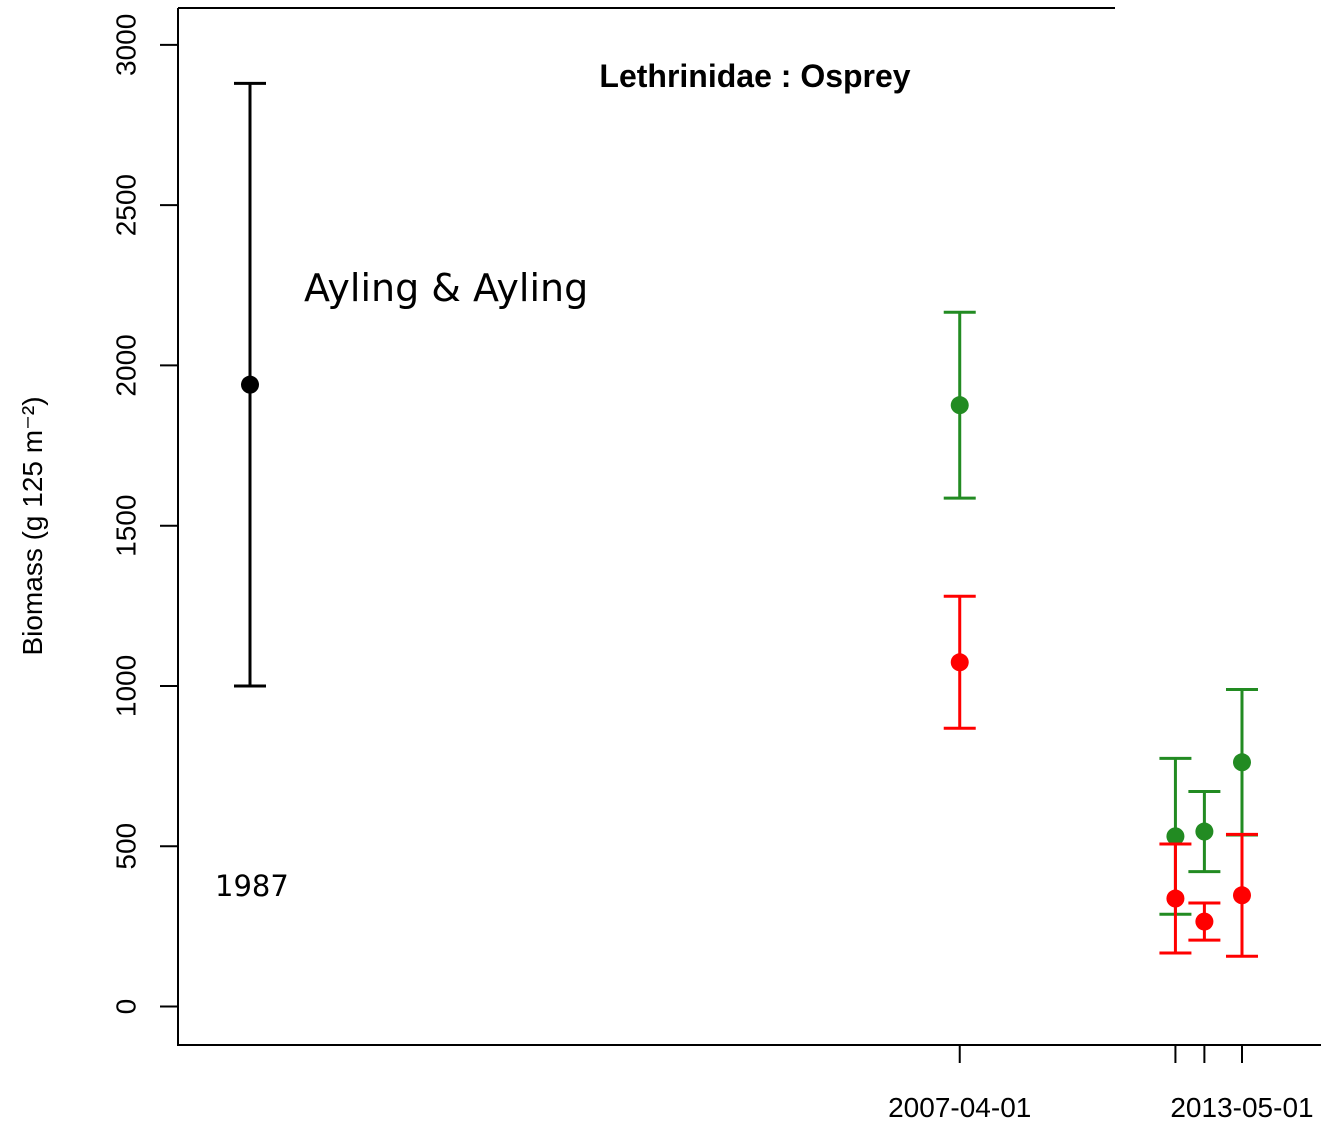 The height and width of the screenshot is (1124, 1321). Describe the element at coordinates (125, 686) in the screenshot. I see `y-tick-label: 1000` at that location.